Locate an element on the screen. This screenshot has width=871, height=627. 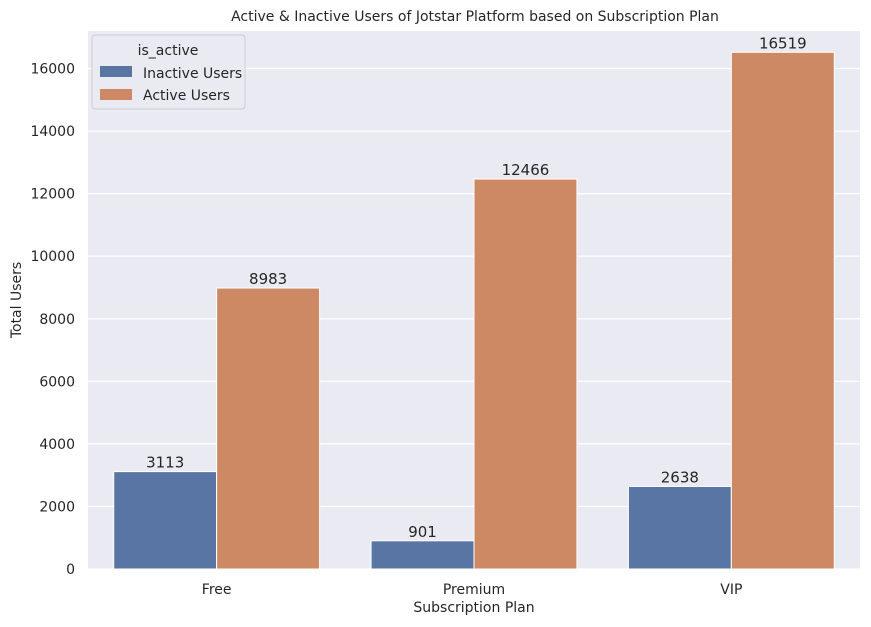
y-tick-label: 14000 is located at coordinates (52, 132).